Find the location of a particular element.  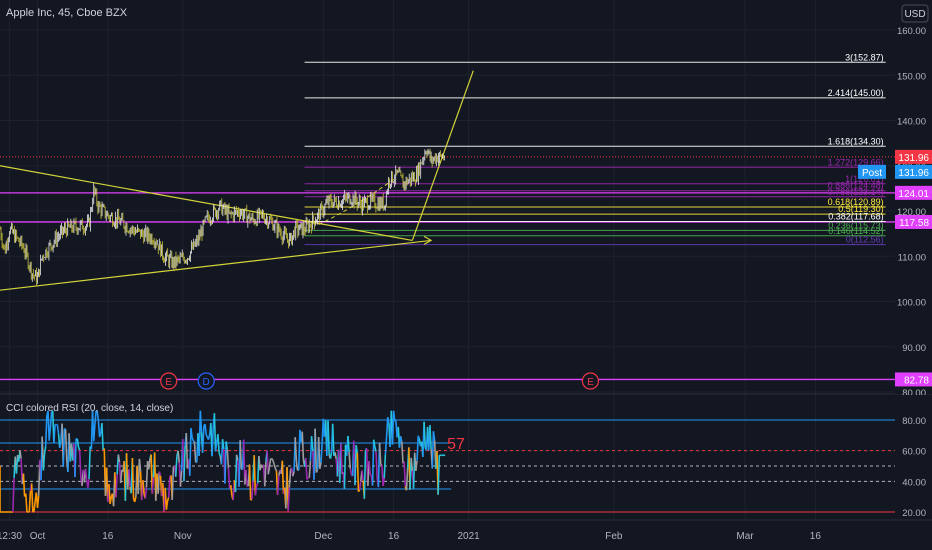

price-tick-label: 140.00 is located at coordinates (911, 122).